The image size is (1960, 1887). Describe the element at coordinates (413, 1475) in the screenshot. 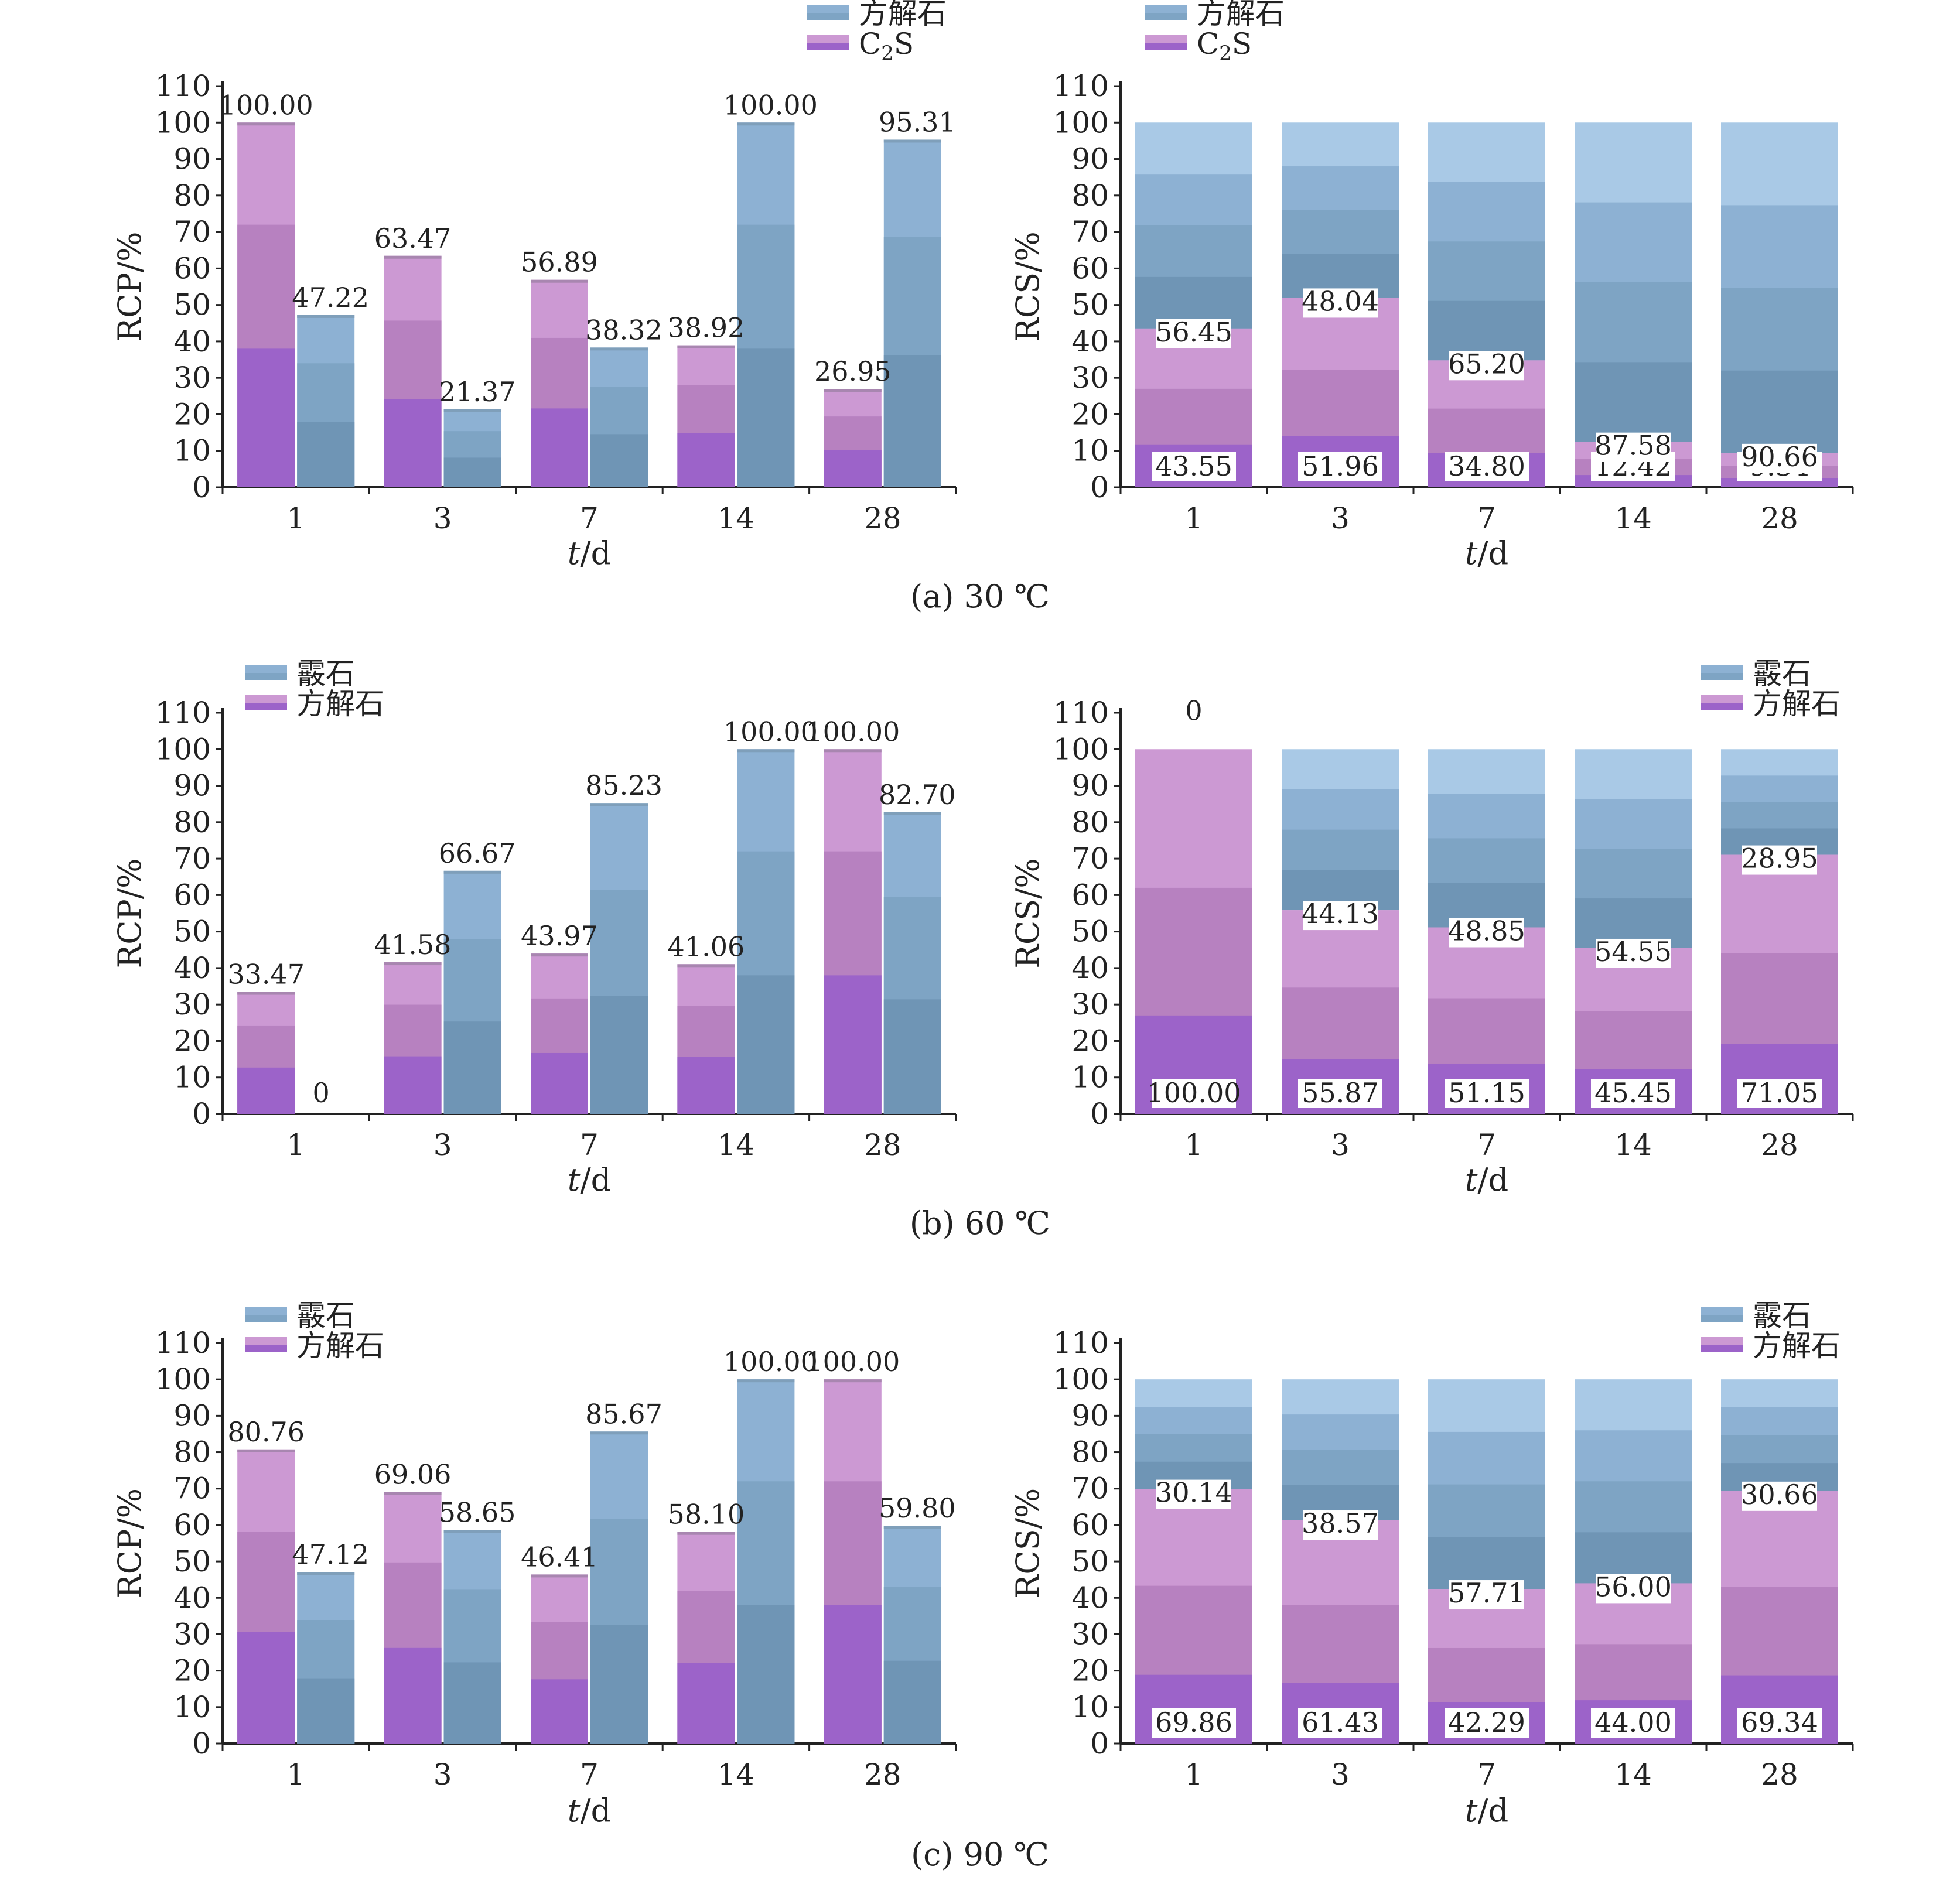

I see `data-label: 69.06` at that location.